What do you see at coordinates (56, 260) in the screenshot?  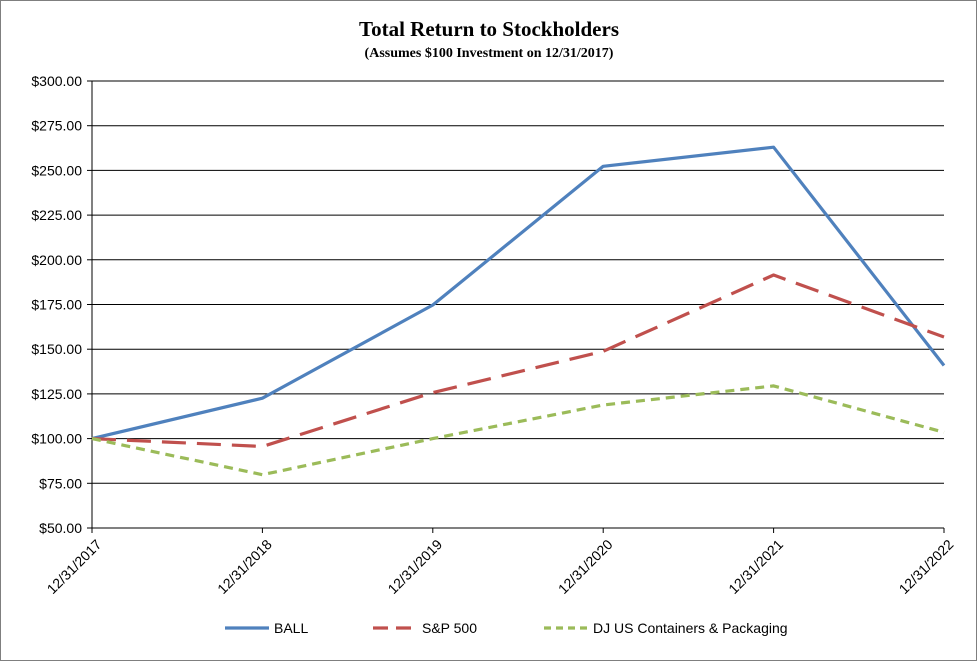 I see `y-tick-label: $200.00` at bounding box center [56, 260].